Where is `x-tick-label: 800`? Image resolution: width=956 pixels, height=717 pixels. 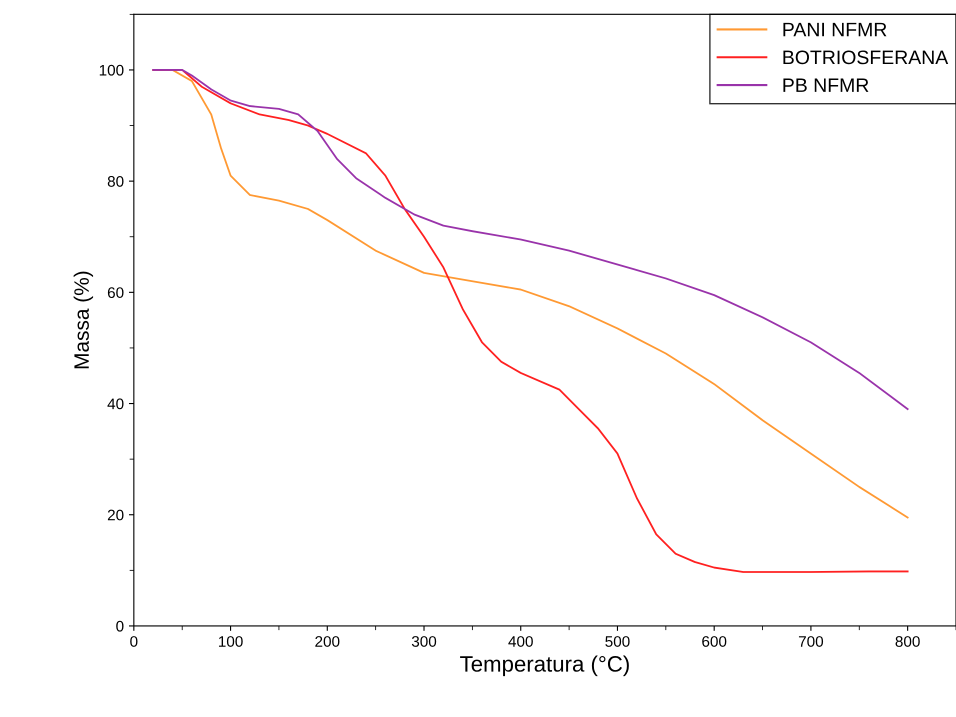
x-tick-label: 800 is located at coordinates (908, 641).